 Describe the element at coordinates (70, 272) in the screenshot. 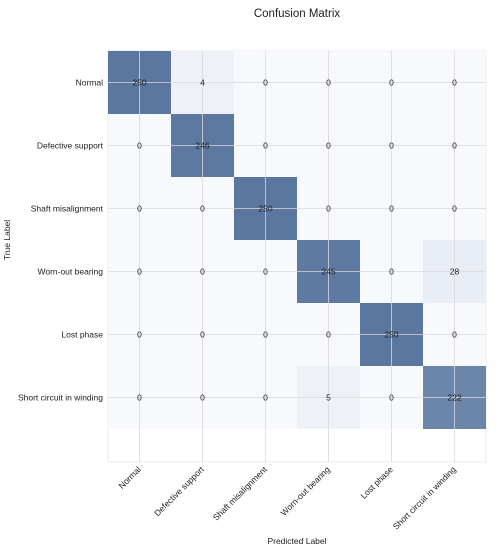

I see `y-tick-label: Worn-out bearing` at that location.